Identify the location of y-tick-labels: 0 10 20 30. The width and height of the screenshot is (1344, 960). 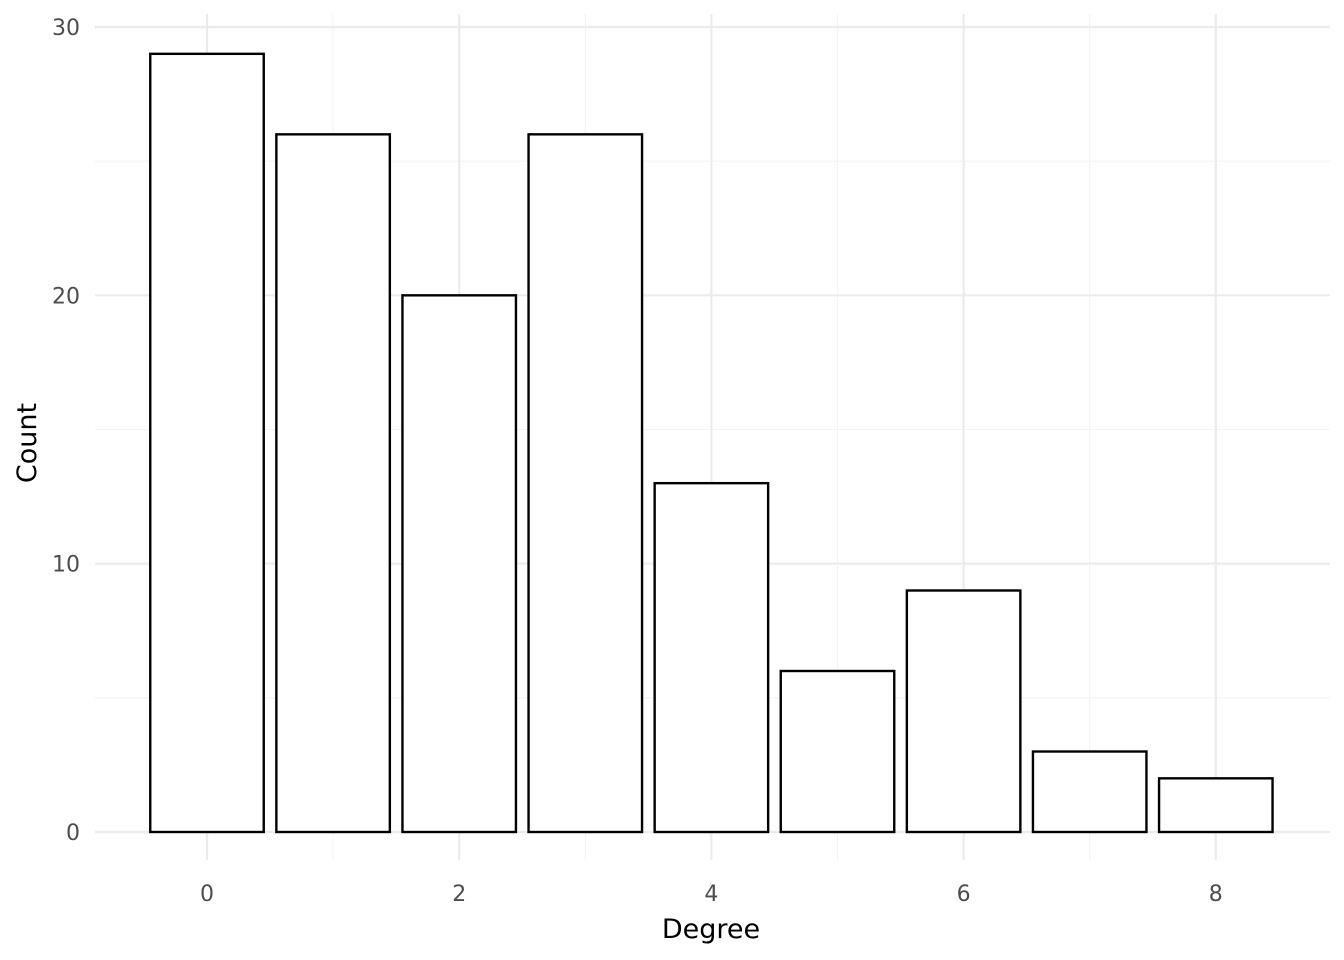
(66, 431).